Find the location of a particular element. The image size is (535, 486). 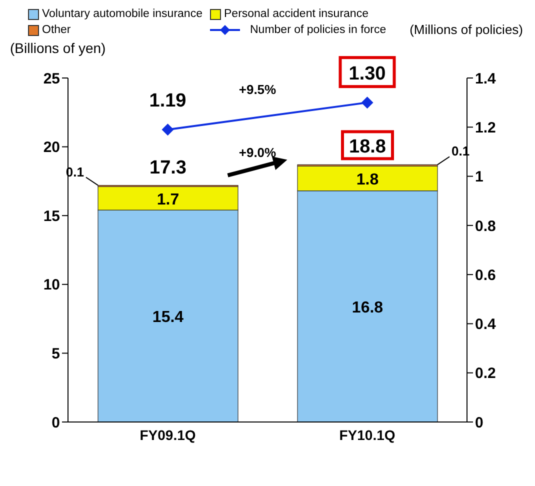

total-label: 18.8 is located at coordinates (367, 147).